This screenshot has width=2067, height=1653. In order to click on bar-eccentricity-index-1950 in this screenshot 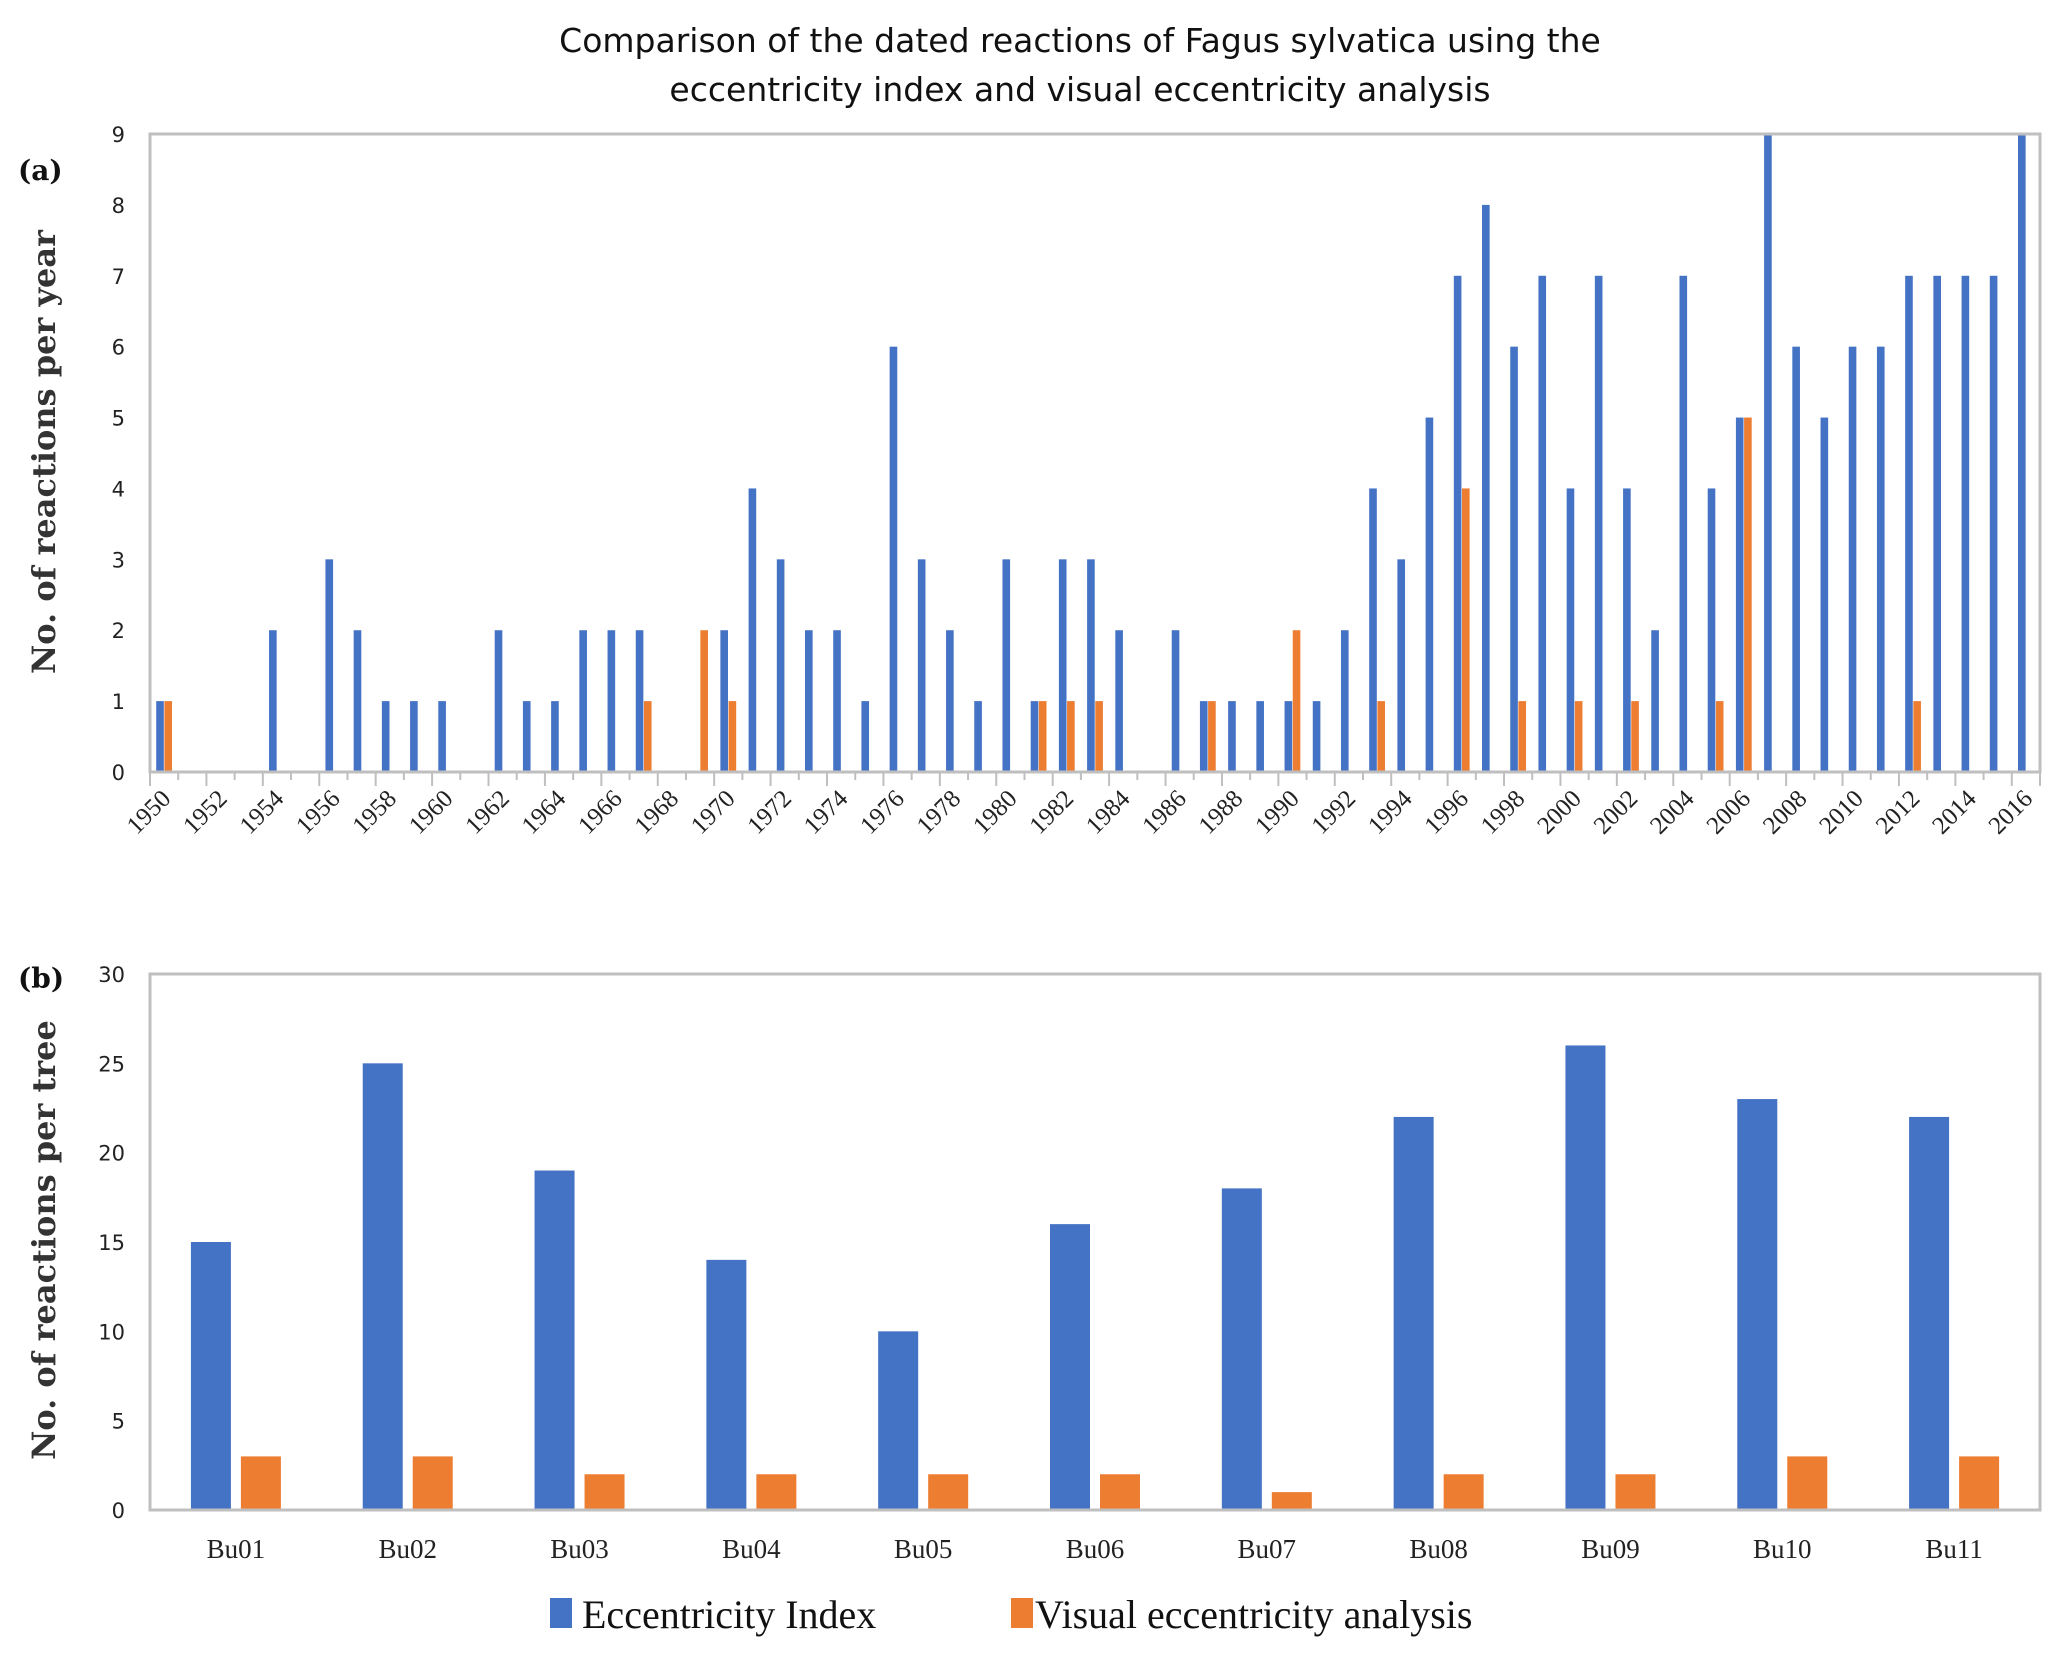, I will do `click(160, 736)`.